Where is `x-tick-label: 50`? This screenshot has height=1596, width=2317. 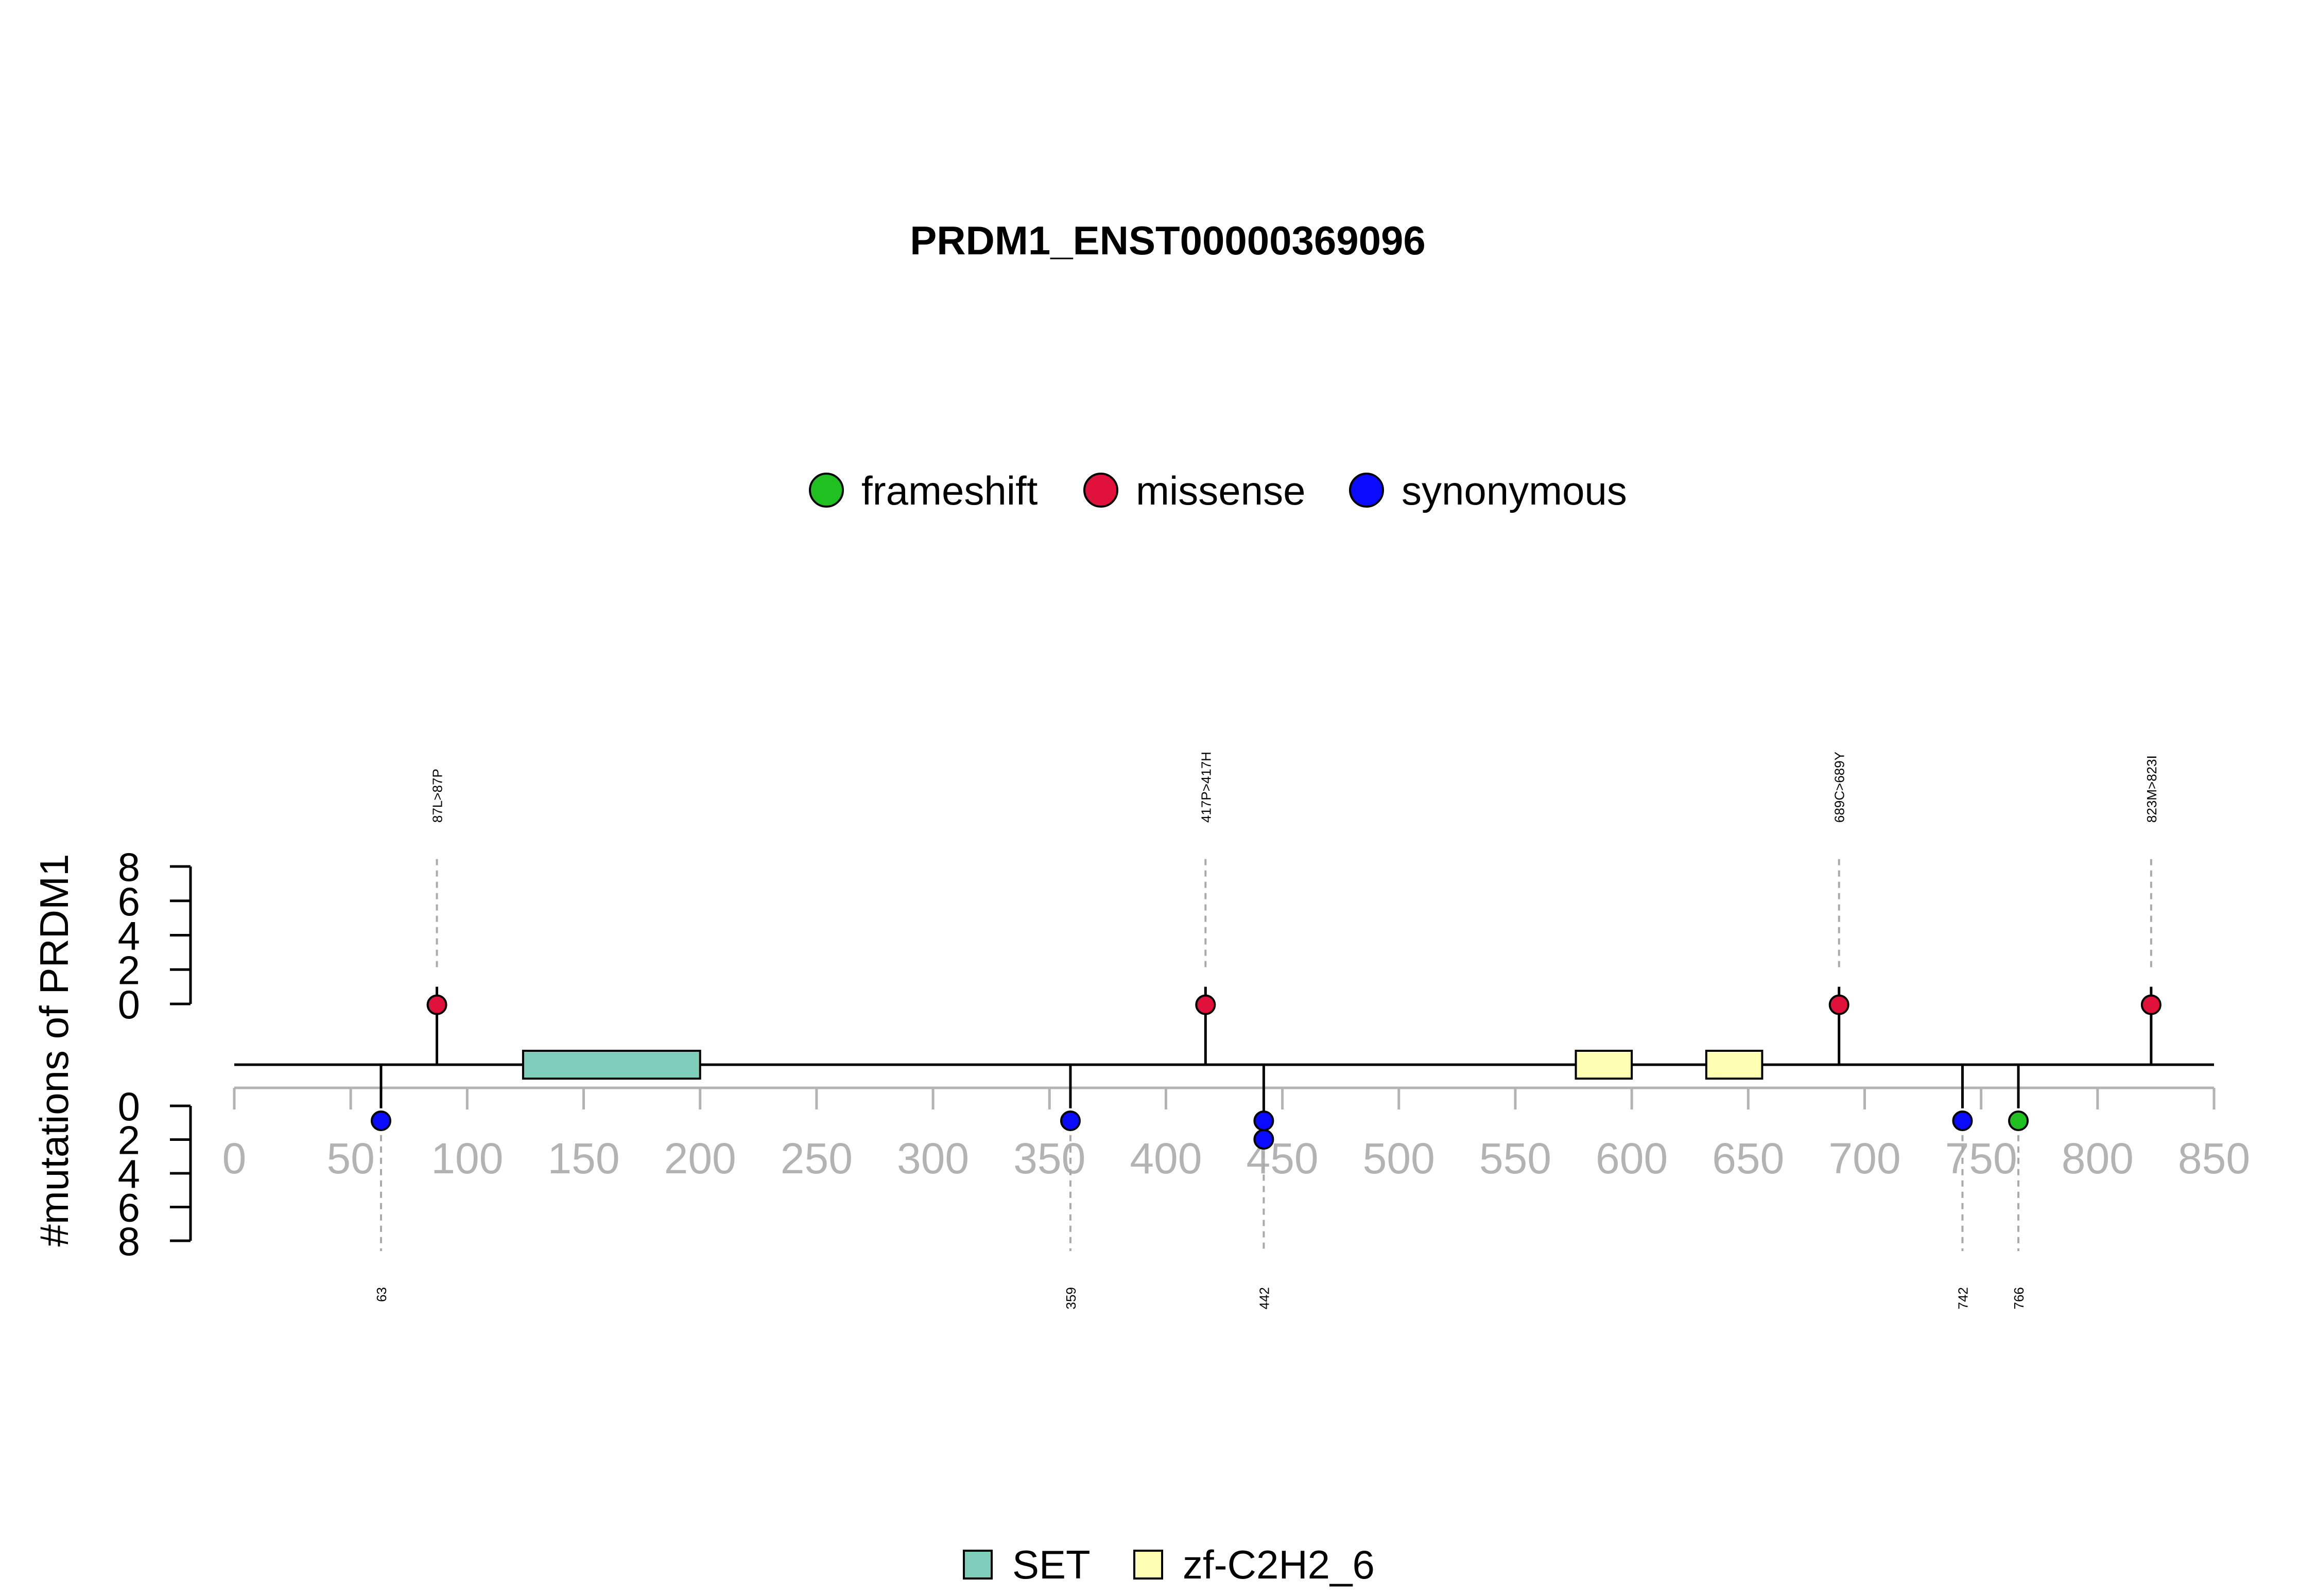 x-tick-label: 50 is located at coordinates (350, 1158).